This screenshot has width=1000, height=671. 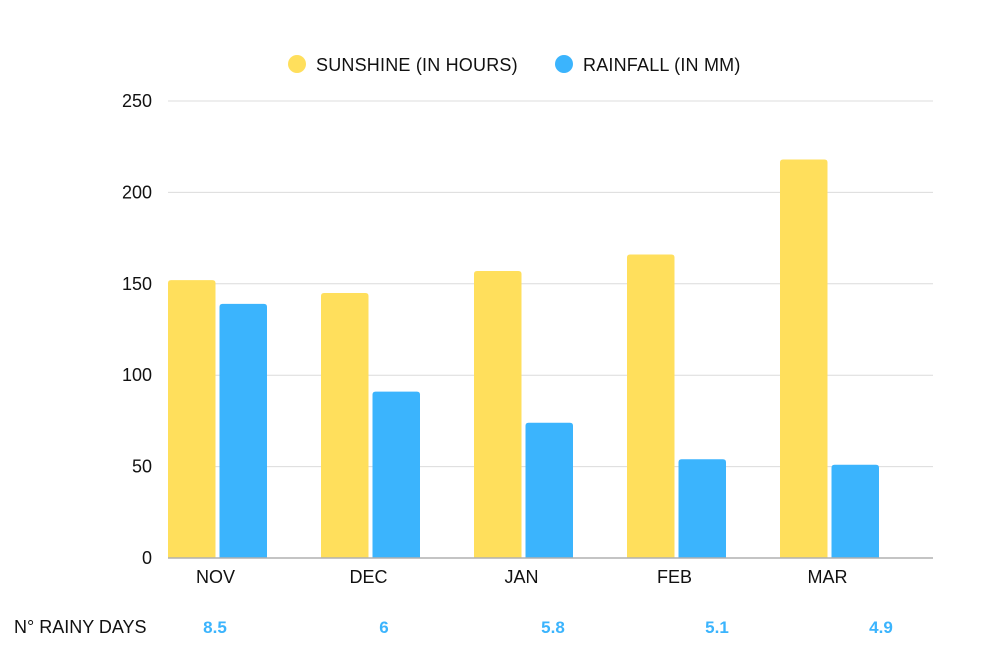 I want to click on y-tick-label: 150, so click(x=137, y=284).